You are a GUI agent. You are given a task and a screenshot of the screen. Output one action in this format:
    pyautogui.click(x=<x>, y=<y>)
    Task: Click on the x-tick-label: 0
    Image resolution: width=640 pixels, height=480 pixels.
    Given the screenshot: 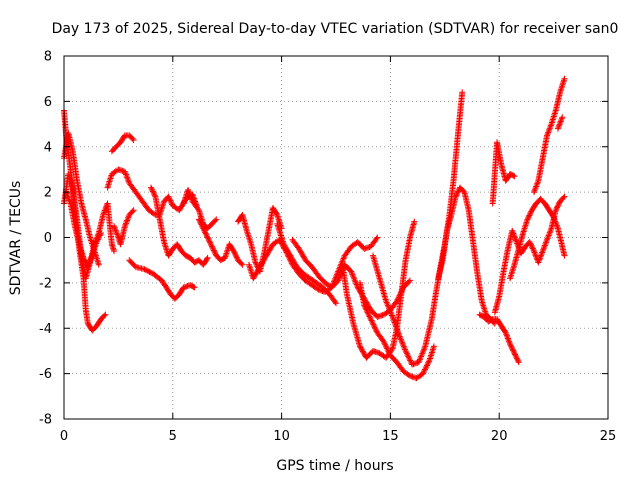 What is the action you would take?
    pyautogui.click(x=64, y=436)
    